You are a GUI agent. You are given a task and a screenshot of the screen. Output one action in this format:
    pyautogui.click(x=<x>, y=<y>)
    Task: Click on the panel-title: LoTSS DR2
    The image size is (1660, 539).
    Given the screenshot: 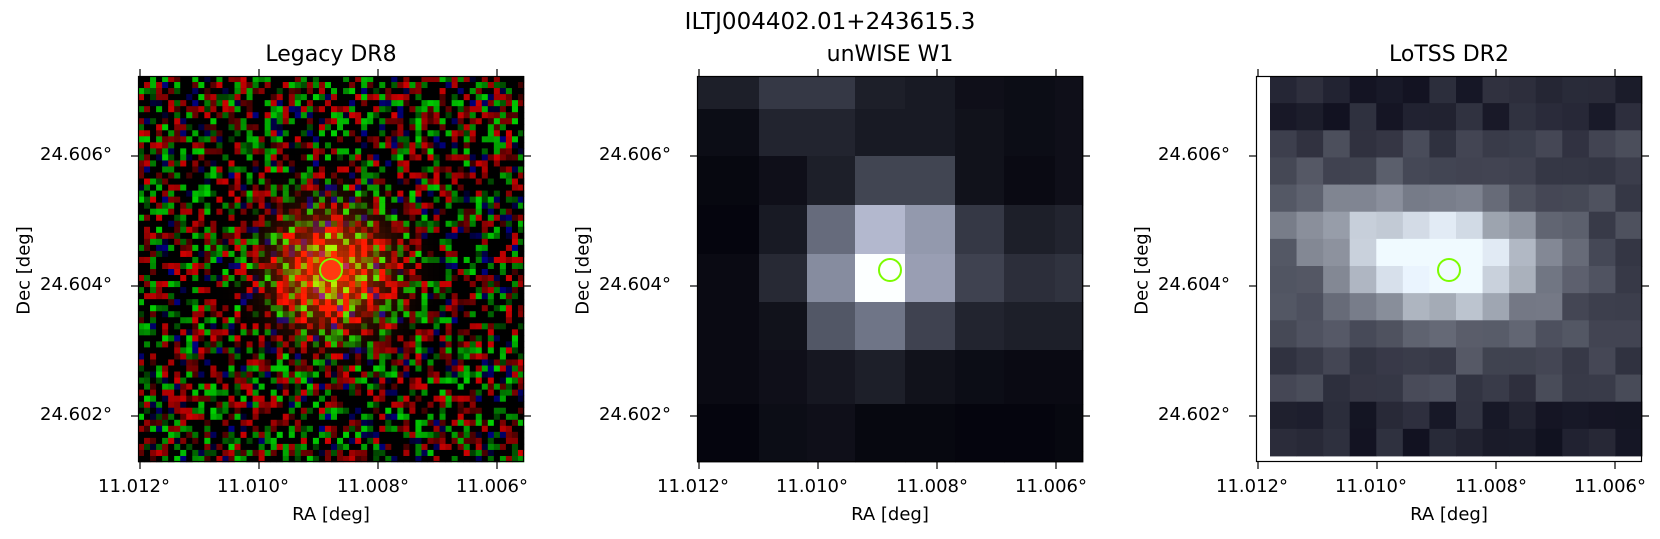 What is the action you would take?
    pyautogui.click(x=1449, y=54)
    